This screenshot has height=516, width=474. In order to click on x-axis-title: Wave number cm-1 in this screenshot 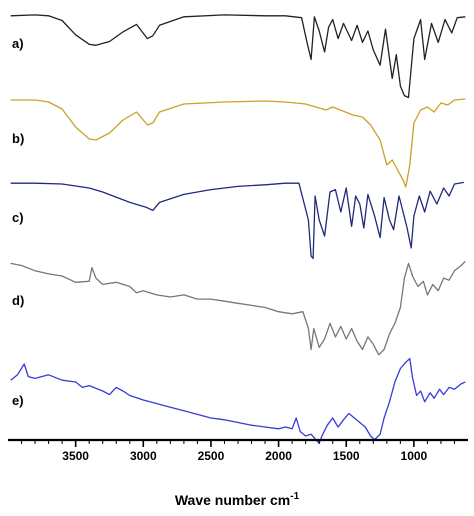, I will do `click(237, 499)`.